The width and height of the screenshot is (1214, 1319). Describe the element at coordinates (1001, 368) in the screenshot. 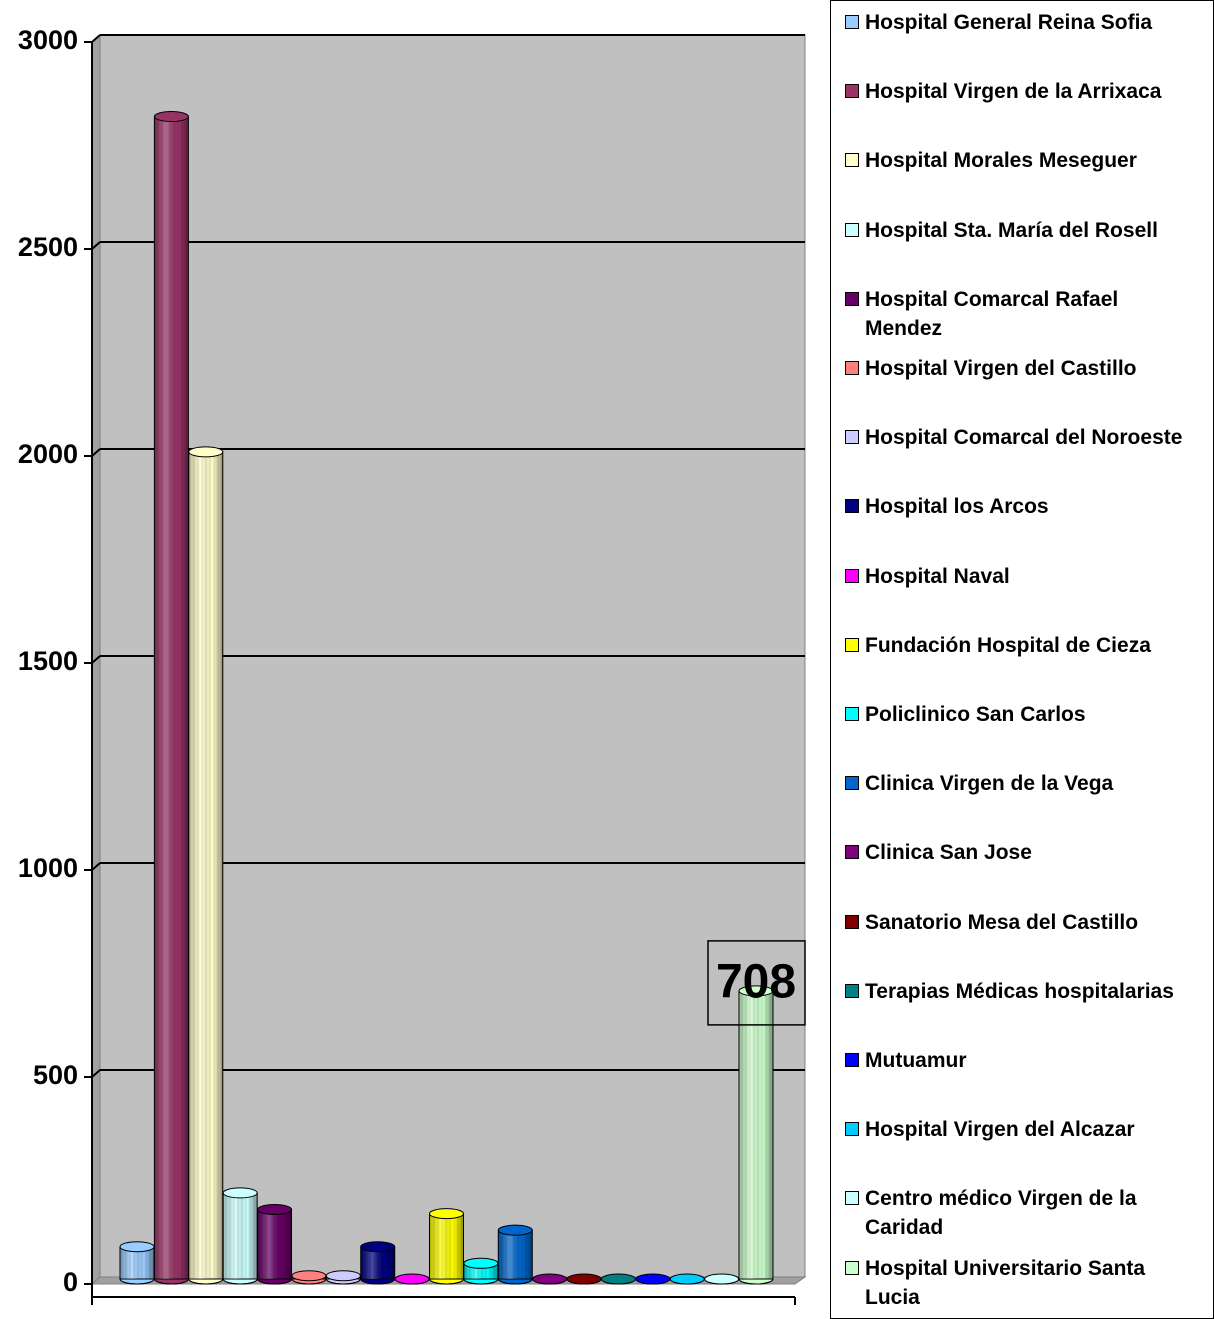

I see `legend-label: Hospital Virgen del Castillo` at that location.